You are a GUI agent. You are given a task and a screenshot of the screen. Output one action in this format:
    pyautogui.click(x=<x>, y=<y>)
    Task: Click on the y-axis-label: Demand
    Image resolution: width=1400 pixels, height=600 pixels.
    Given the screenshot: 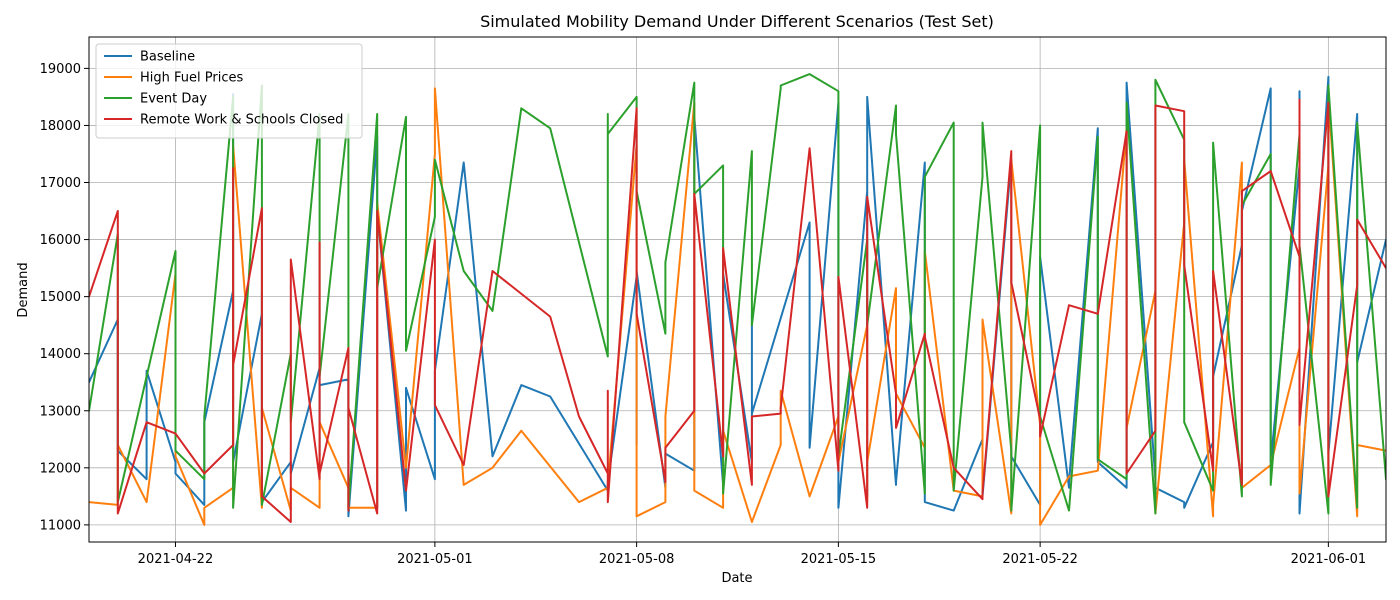 What is the action you would take?
    pyautogui.click(x=23, y=289)
    